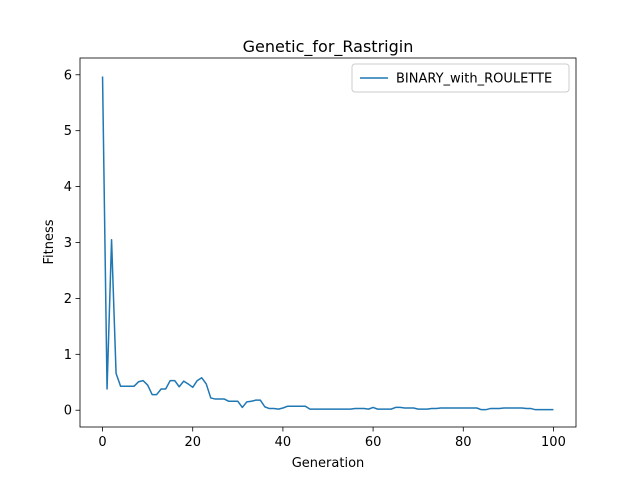 The image size is (640, 480). What do you see at coordinates (68, 411) in the screenshot?
I see `y-tick-label: 0` at bounding box center [68, 411].